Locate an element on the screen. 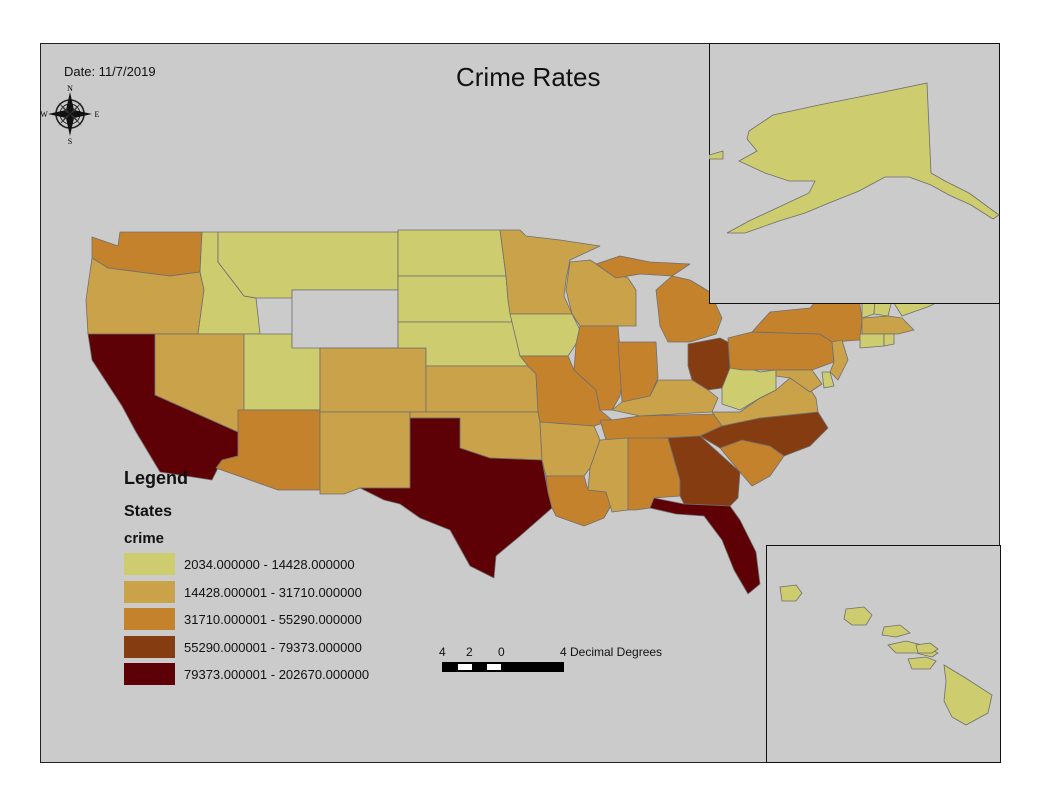 Image resolution: width=1038 pixels, height=796 pixels. hawaii-inset is located at coordinates (883, 654).